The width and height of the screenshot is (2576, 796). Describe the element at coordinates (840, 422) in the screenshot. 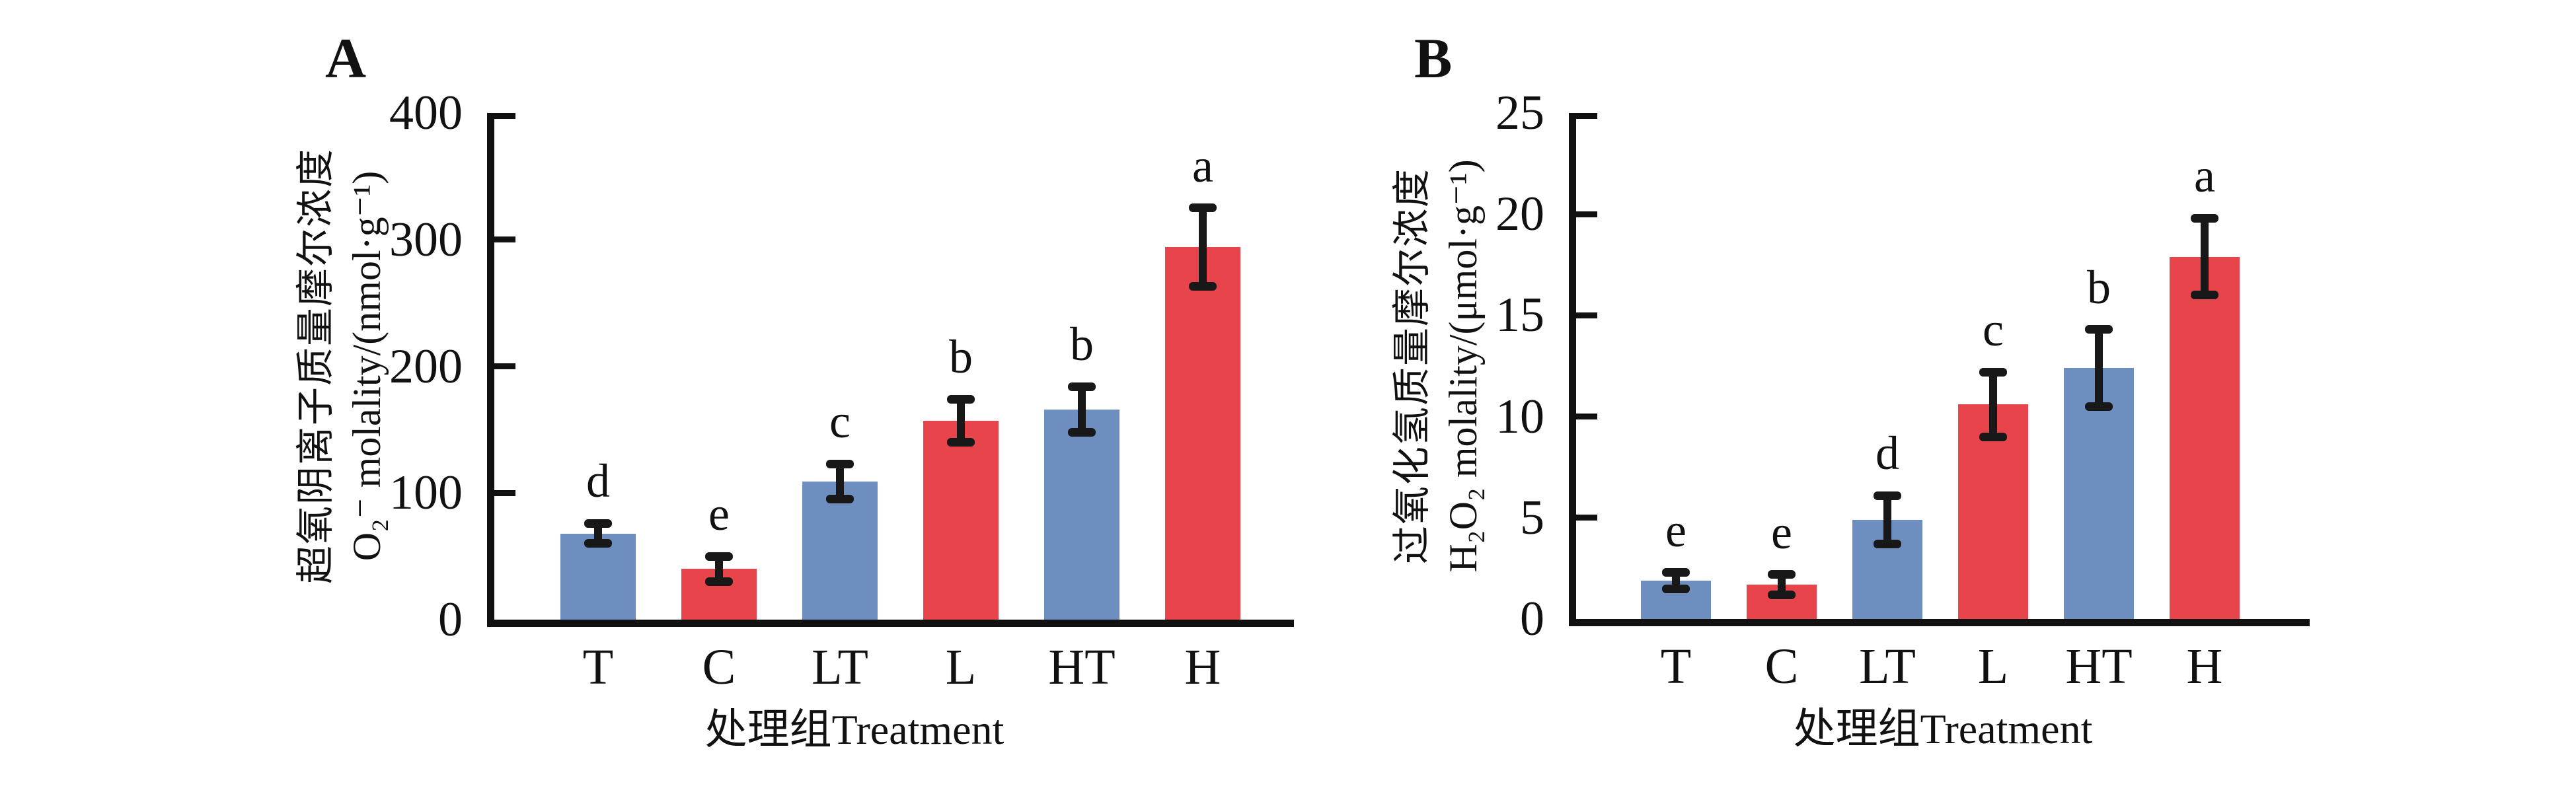

I see `significance-letter-LT: c` at that location.